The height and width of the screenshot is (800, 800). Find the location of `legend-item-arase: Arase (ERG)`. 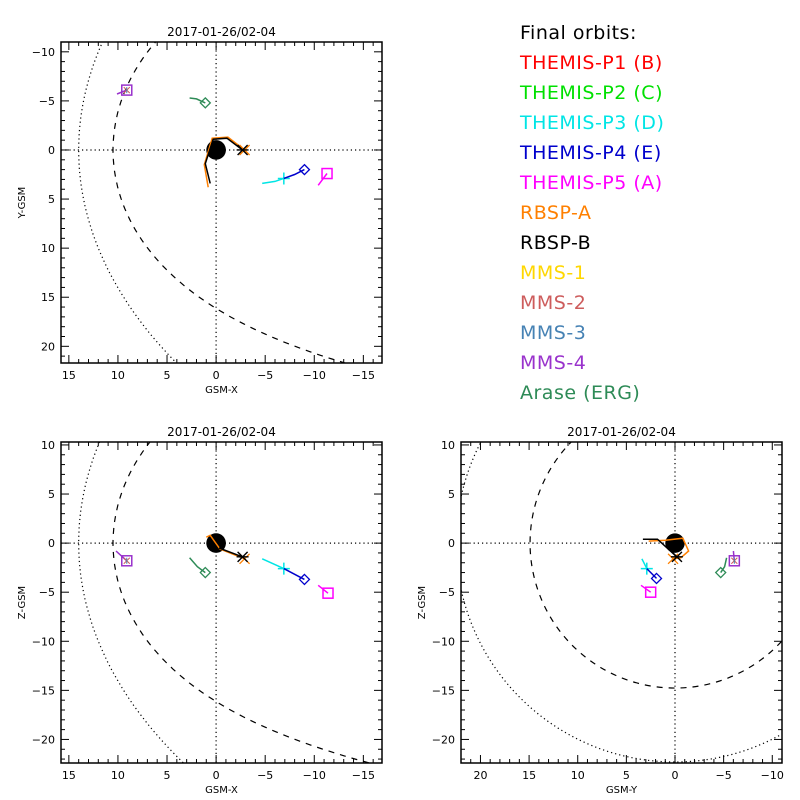

legend-item-arase: Arase (ERG) is located at coordinates (580, 393).